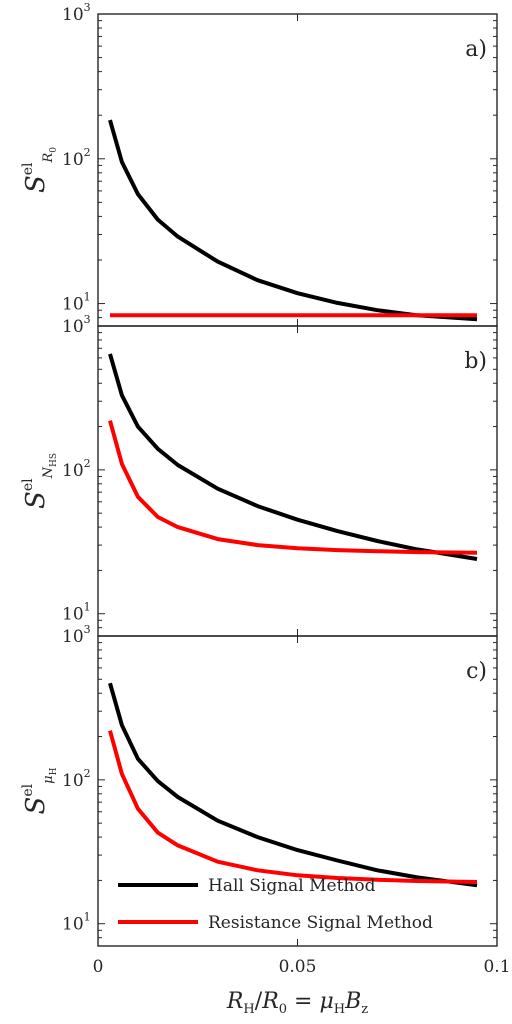  Describe the element at coordinates (39, 481) in the screenshot. I see `y-axis-label: Sel NHS` at that location.